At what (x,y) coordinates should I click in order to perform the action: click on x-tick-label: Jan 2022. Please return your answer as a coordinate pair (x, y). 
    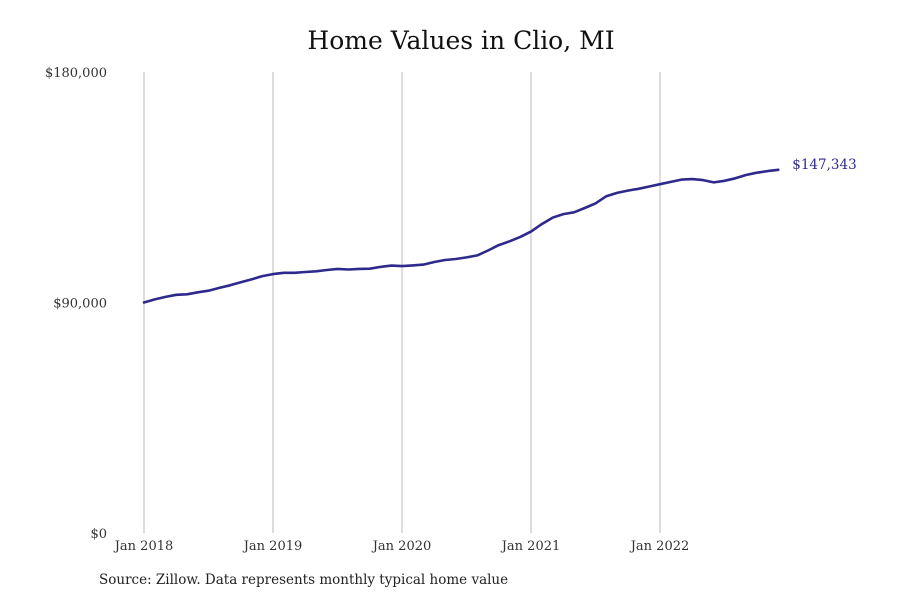
    Looking at the image, I should click on (659, 546).